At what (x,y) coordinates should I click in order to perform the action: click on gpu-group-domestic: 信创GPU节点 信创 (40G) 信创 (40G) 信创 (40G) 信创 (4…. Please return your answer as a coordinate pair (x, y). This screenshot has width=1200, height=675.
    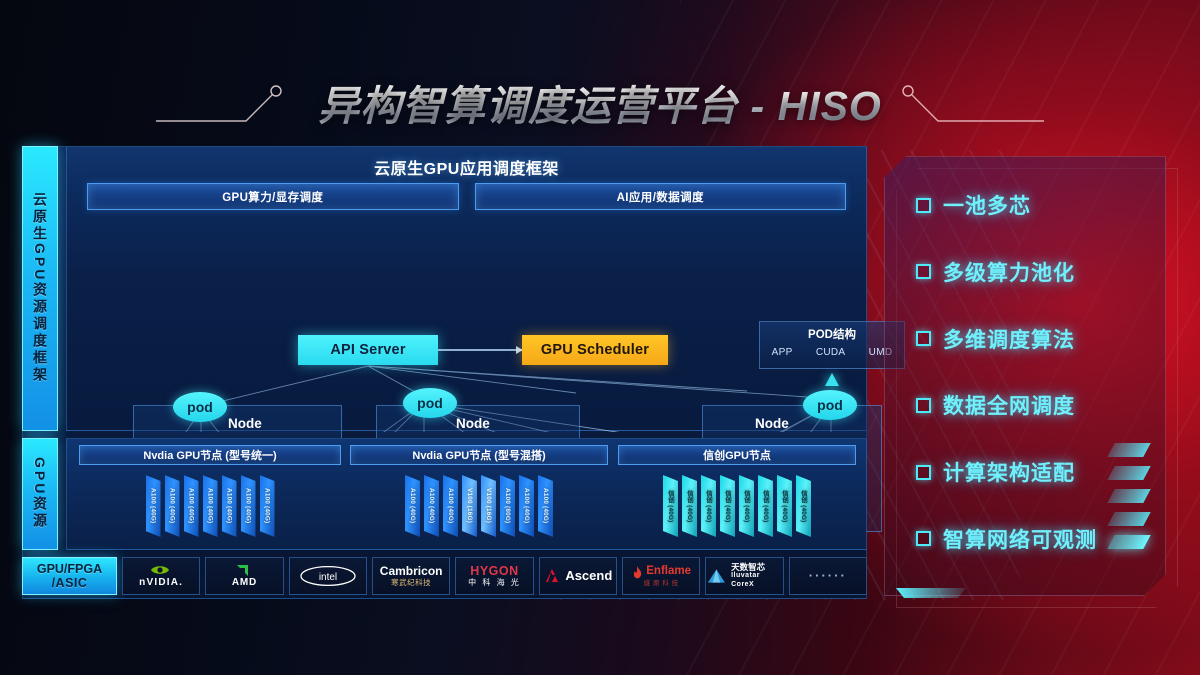
    Looking at the image, I should click on (737, 495).